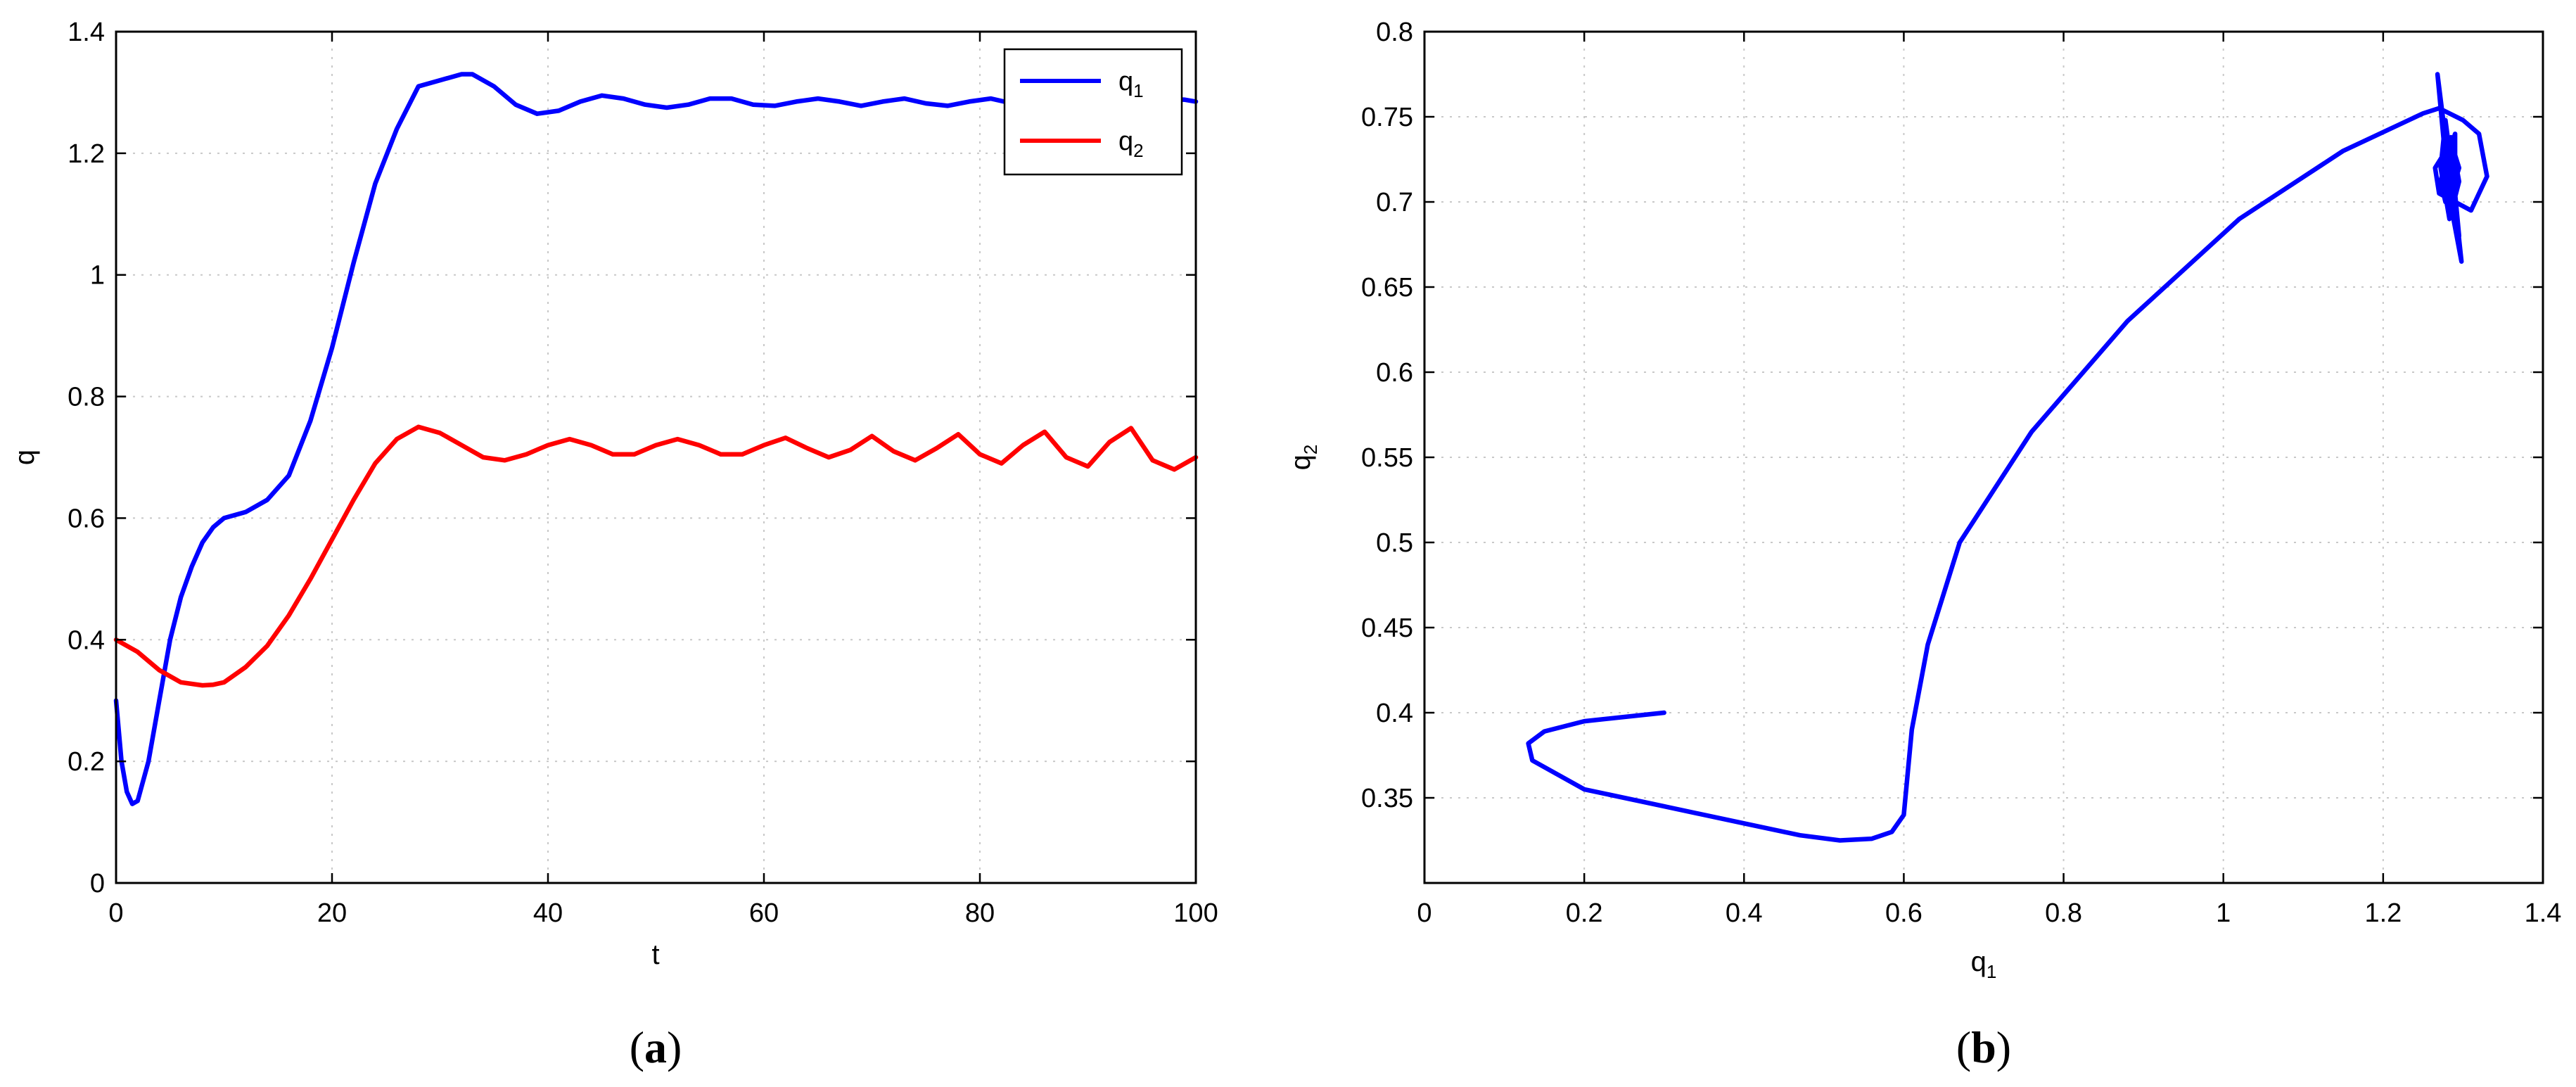 The width and height of the screenshot is (2576, 1087). I want to click on x-tick-label: 0.2, so click(1584, 913).